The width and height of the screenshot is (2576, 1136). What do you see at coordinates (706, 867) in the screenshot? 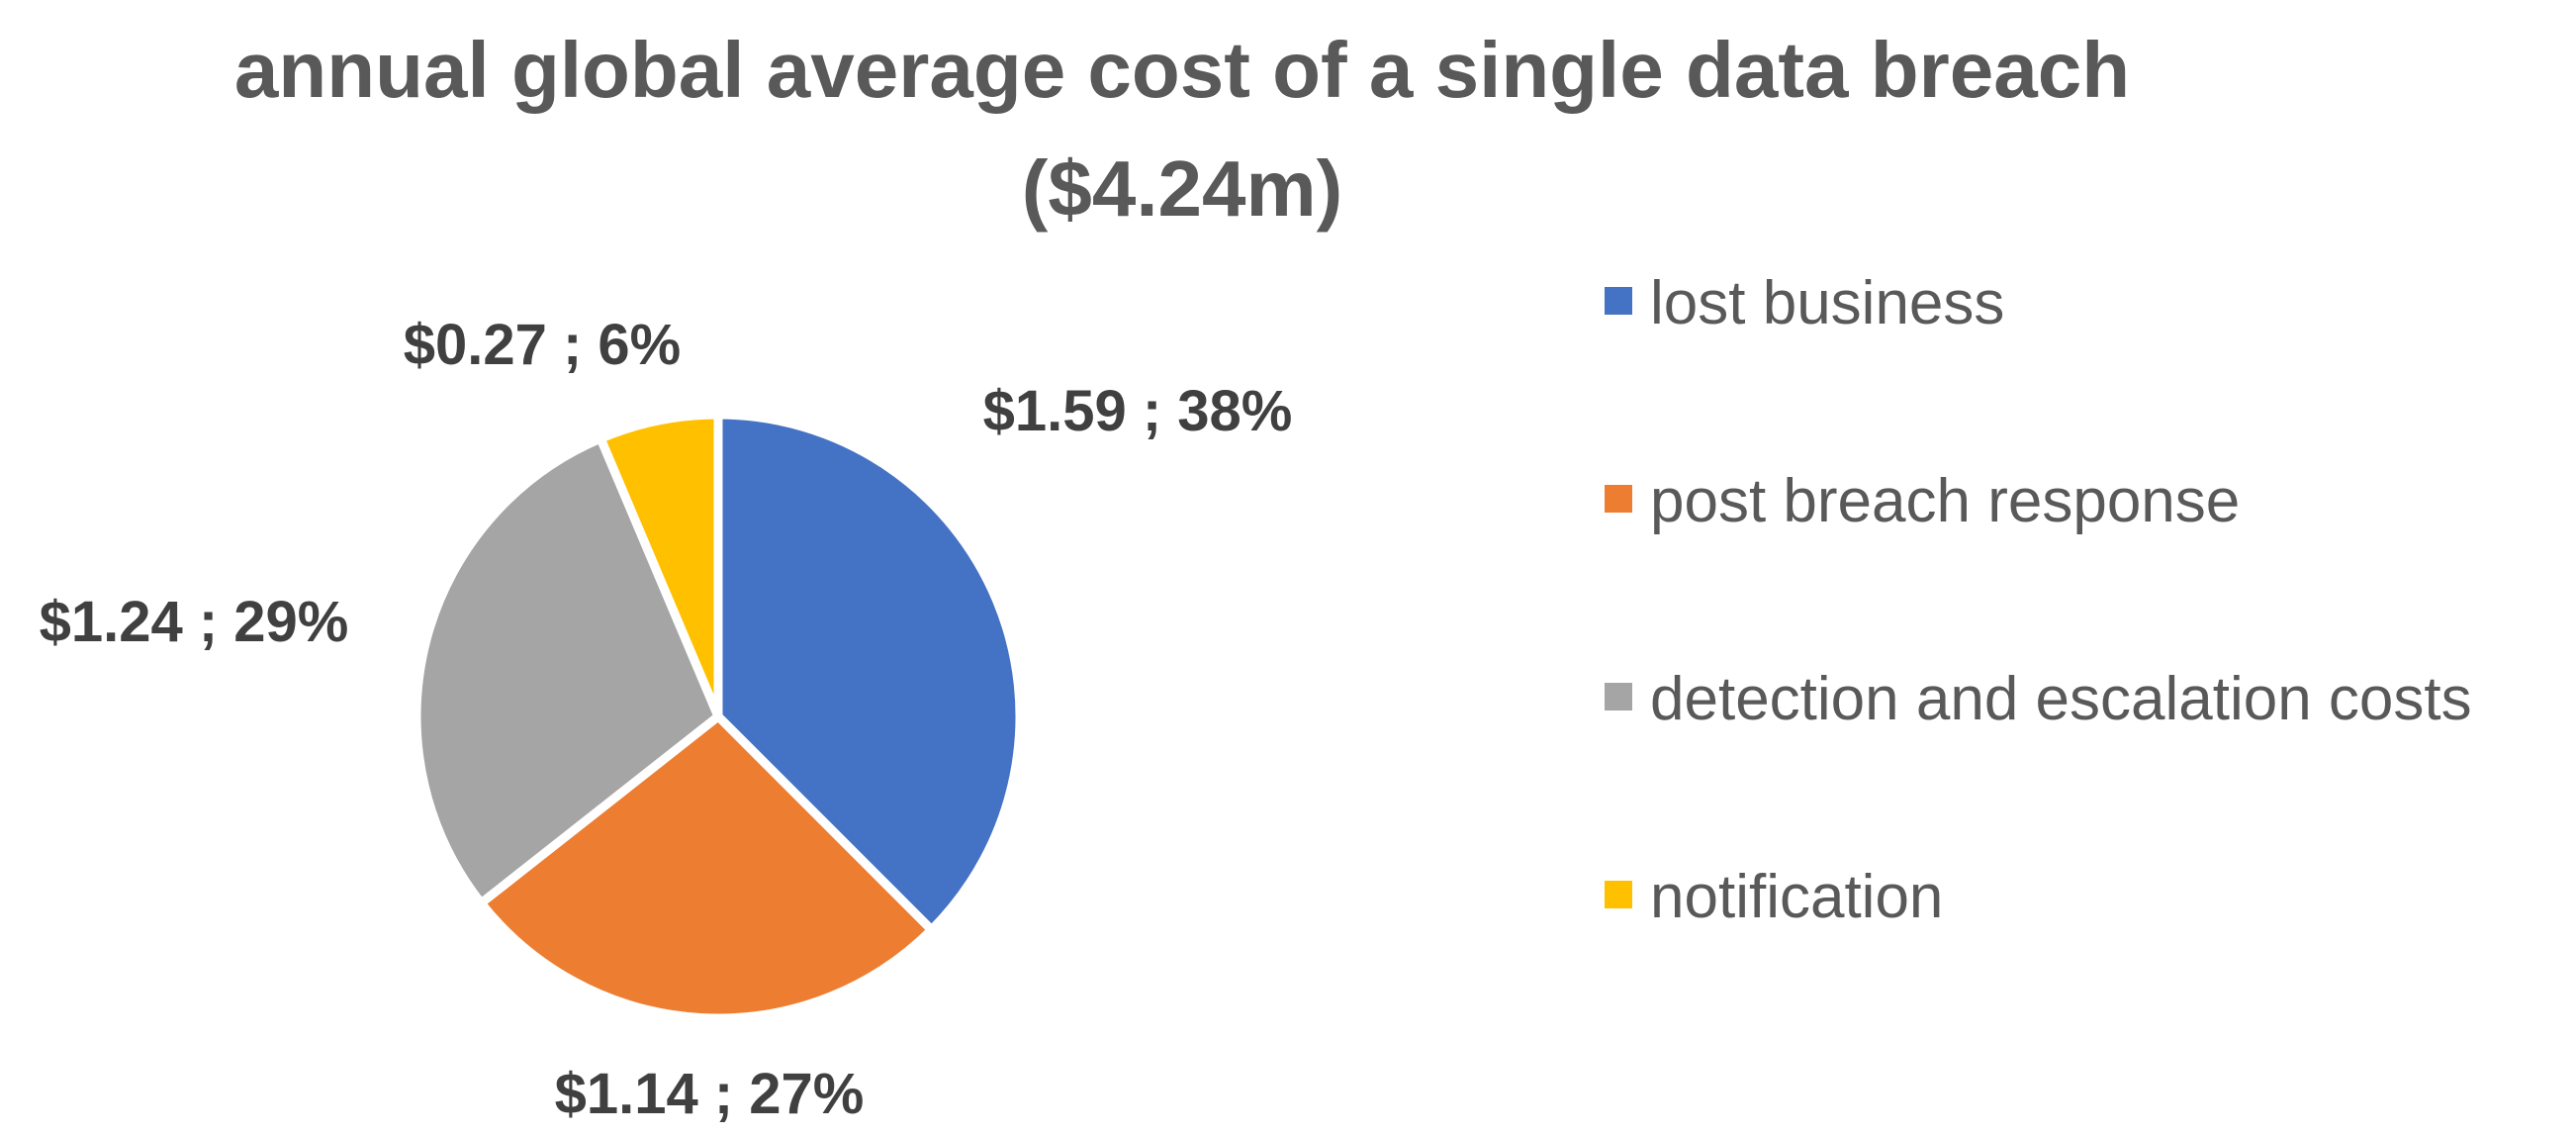
I see `pie-slice-post-breach-response` at bounding box center [706, 867].